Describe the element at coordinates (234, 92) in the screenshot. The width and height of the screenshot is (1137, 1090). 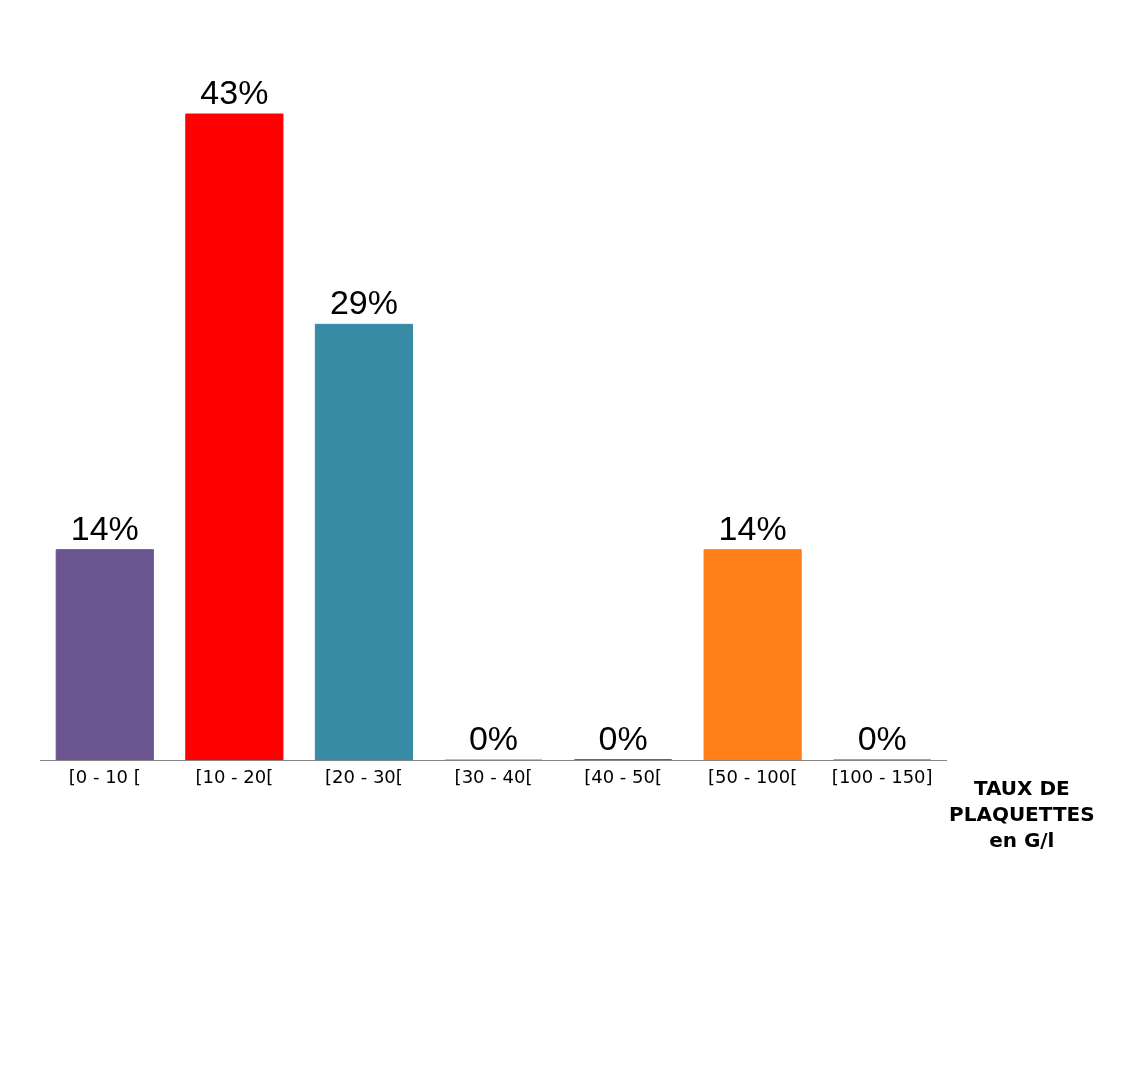
I see `data-label: 43%` at that location.